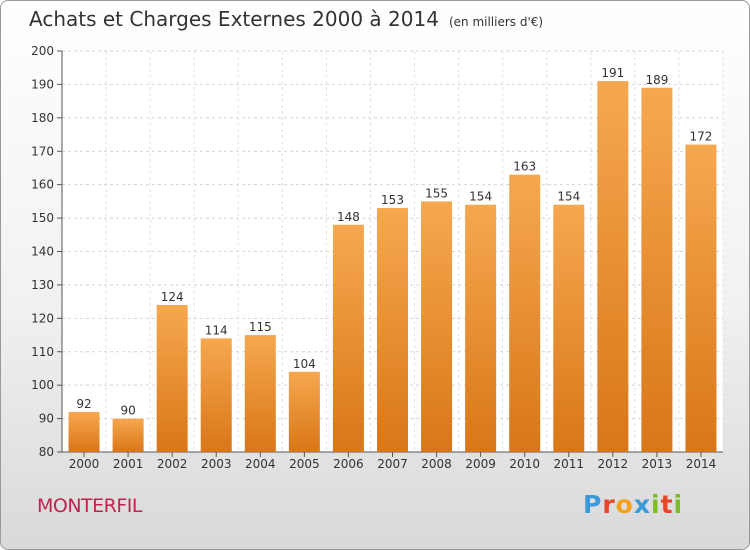 This screenshot has height=550, width=750. I want to click on x-tick-label: 2006, so click(348, 464).